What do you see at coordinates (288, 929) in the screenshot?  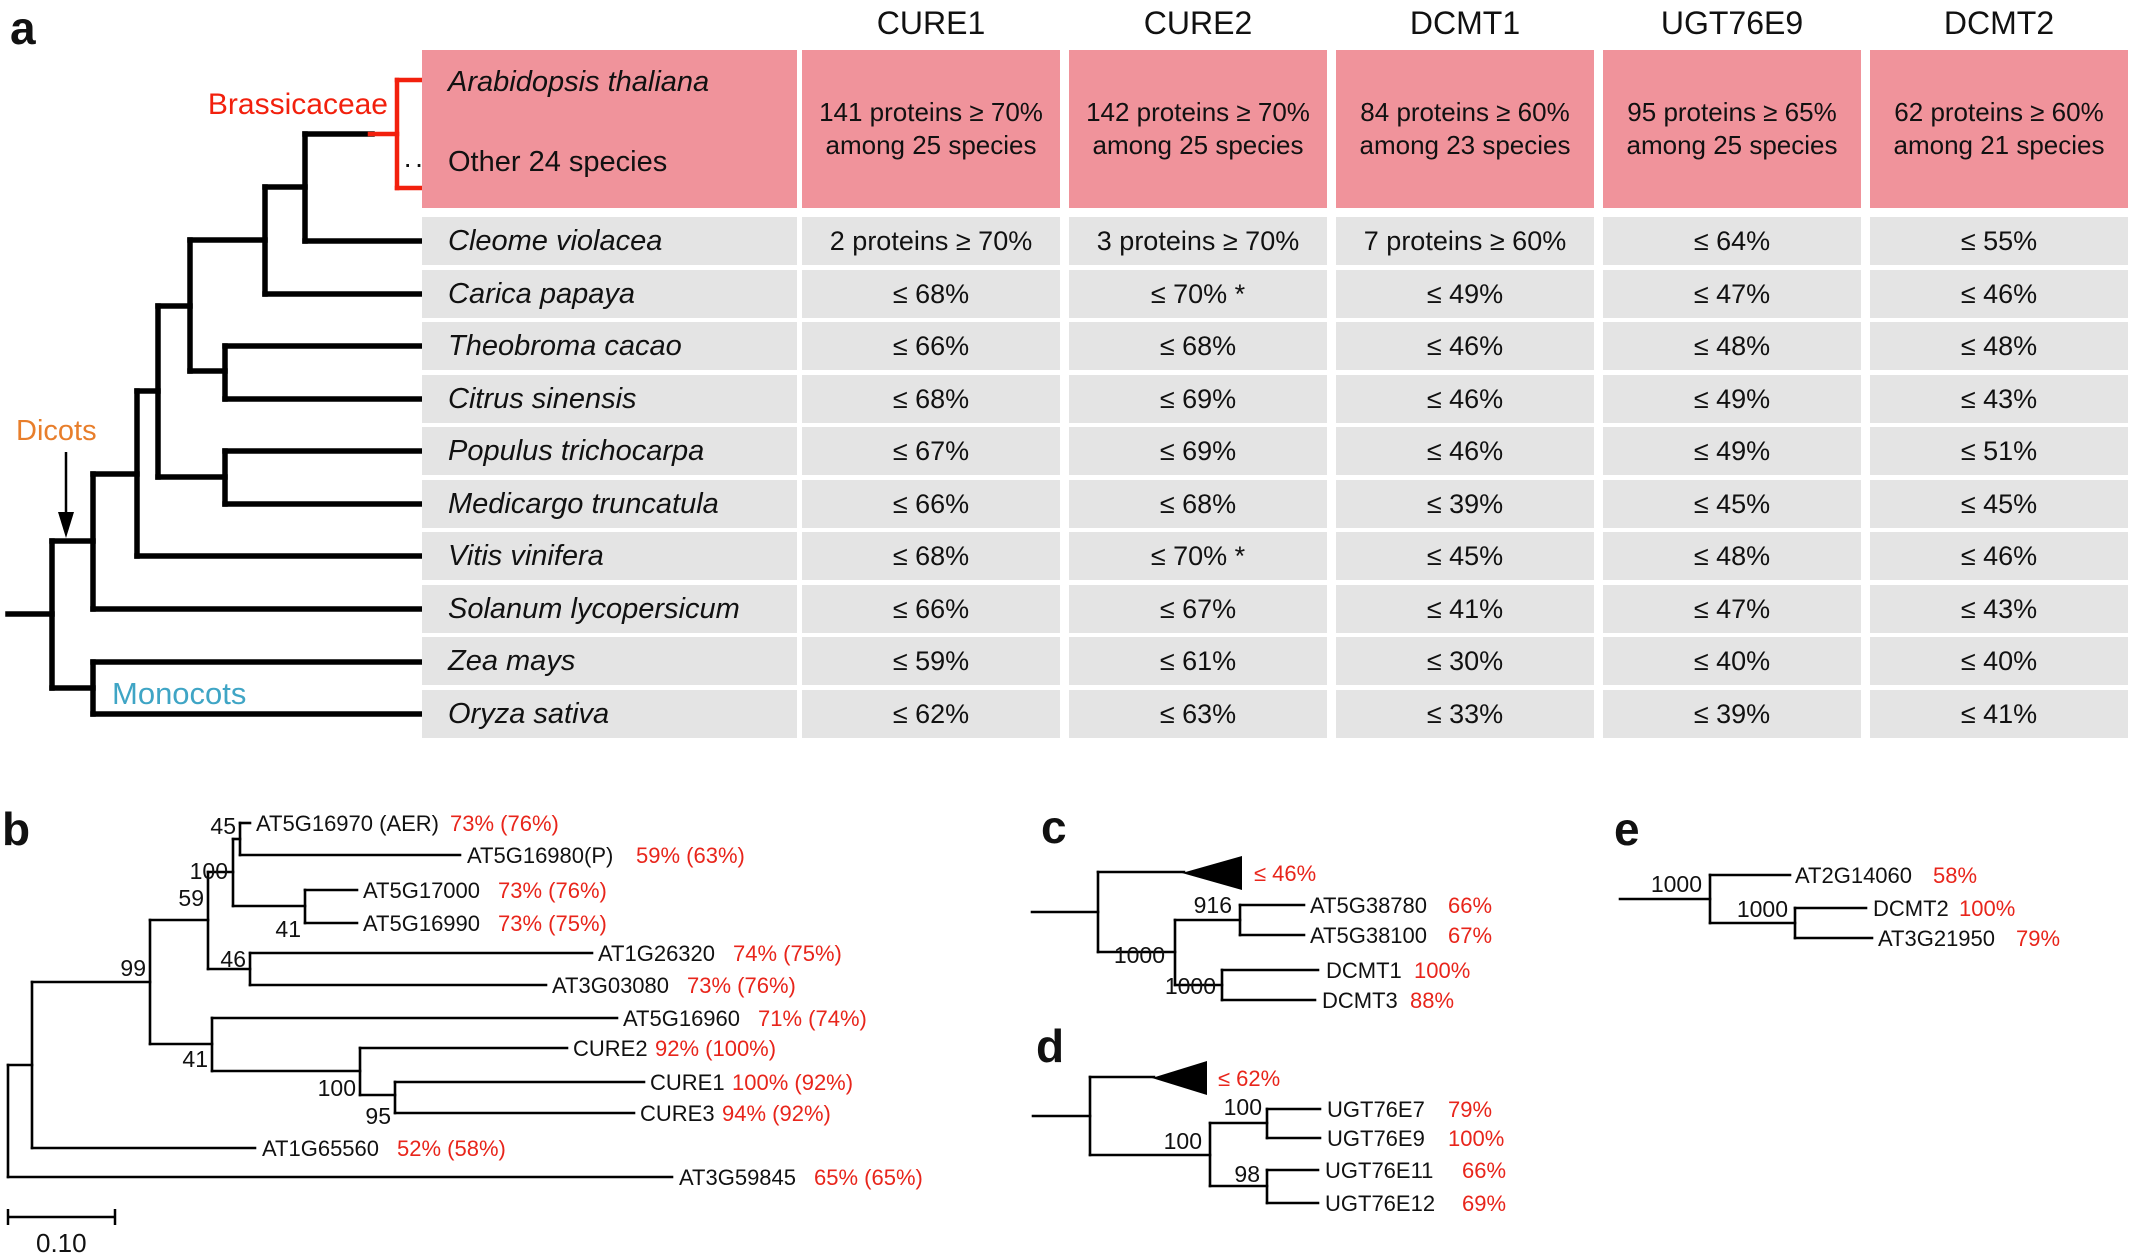 I see `bootstrap: 41` at bounding box center [288, 929].